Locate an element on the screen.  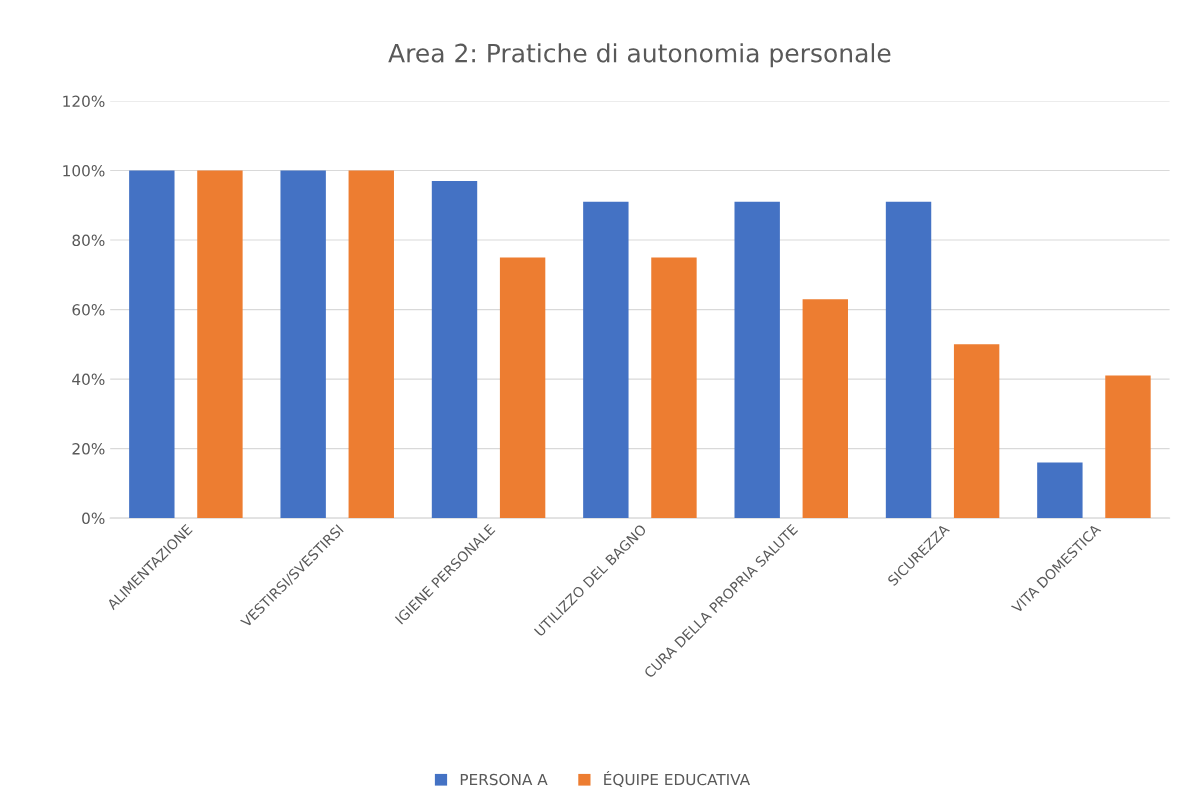
y-tick-label: 80% is located at coordinates (88, 240).